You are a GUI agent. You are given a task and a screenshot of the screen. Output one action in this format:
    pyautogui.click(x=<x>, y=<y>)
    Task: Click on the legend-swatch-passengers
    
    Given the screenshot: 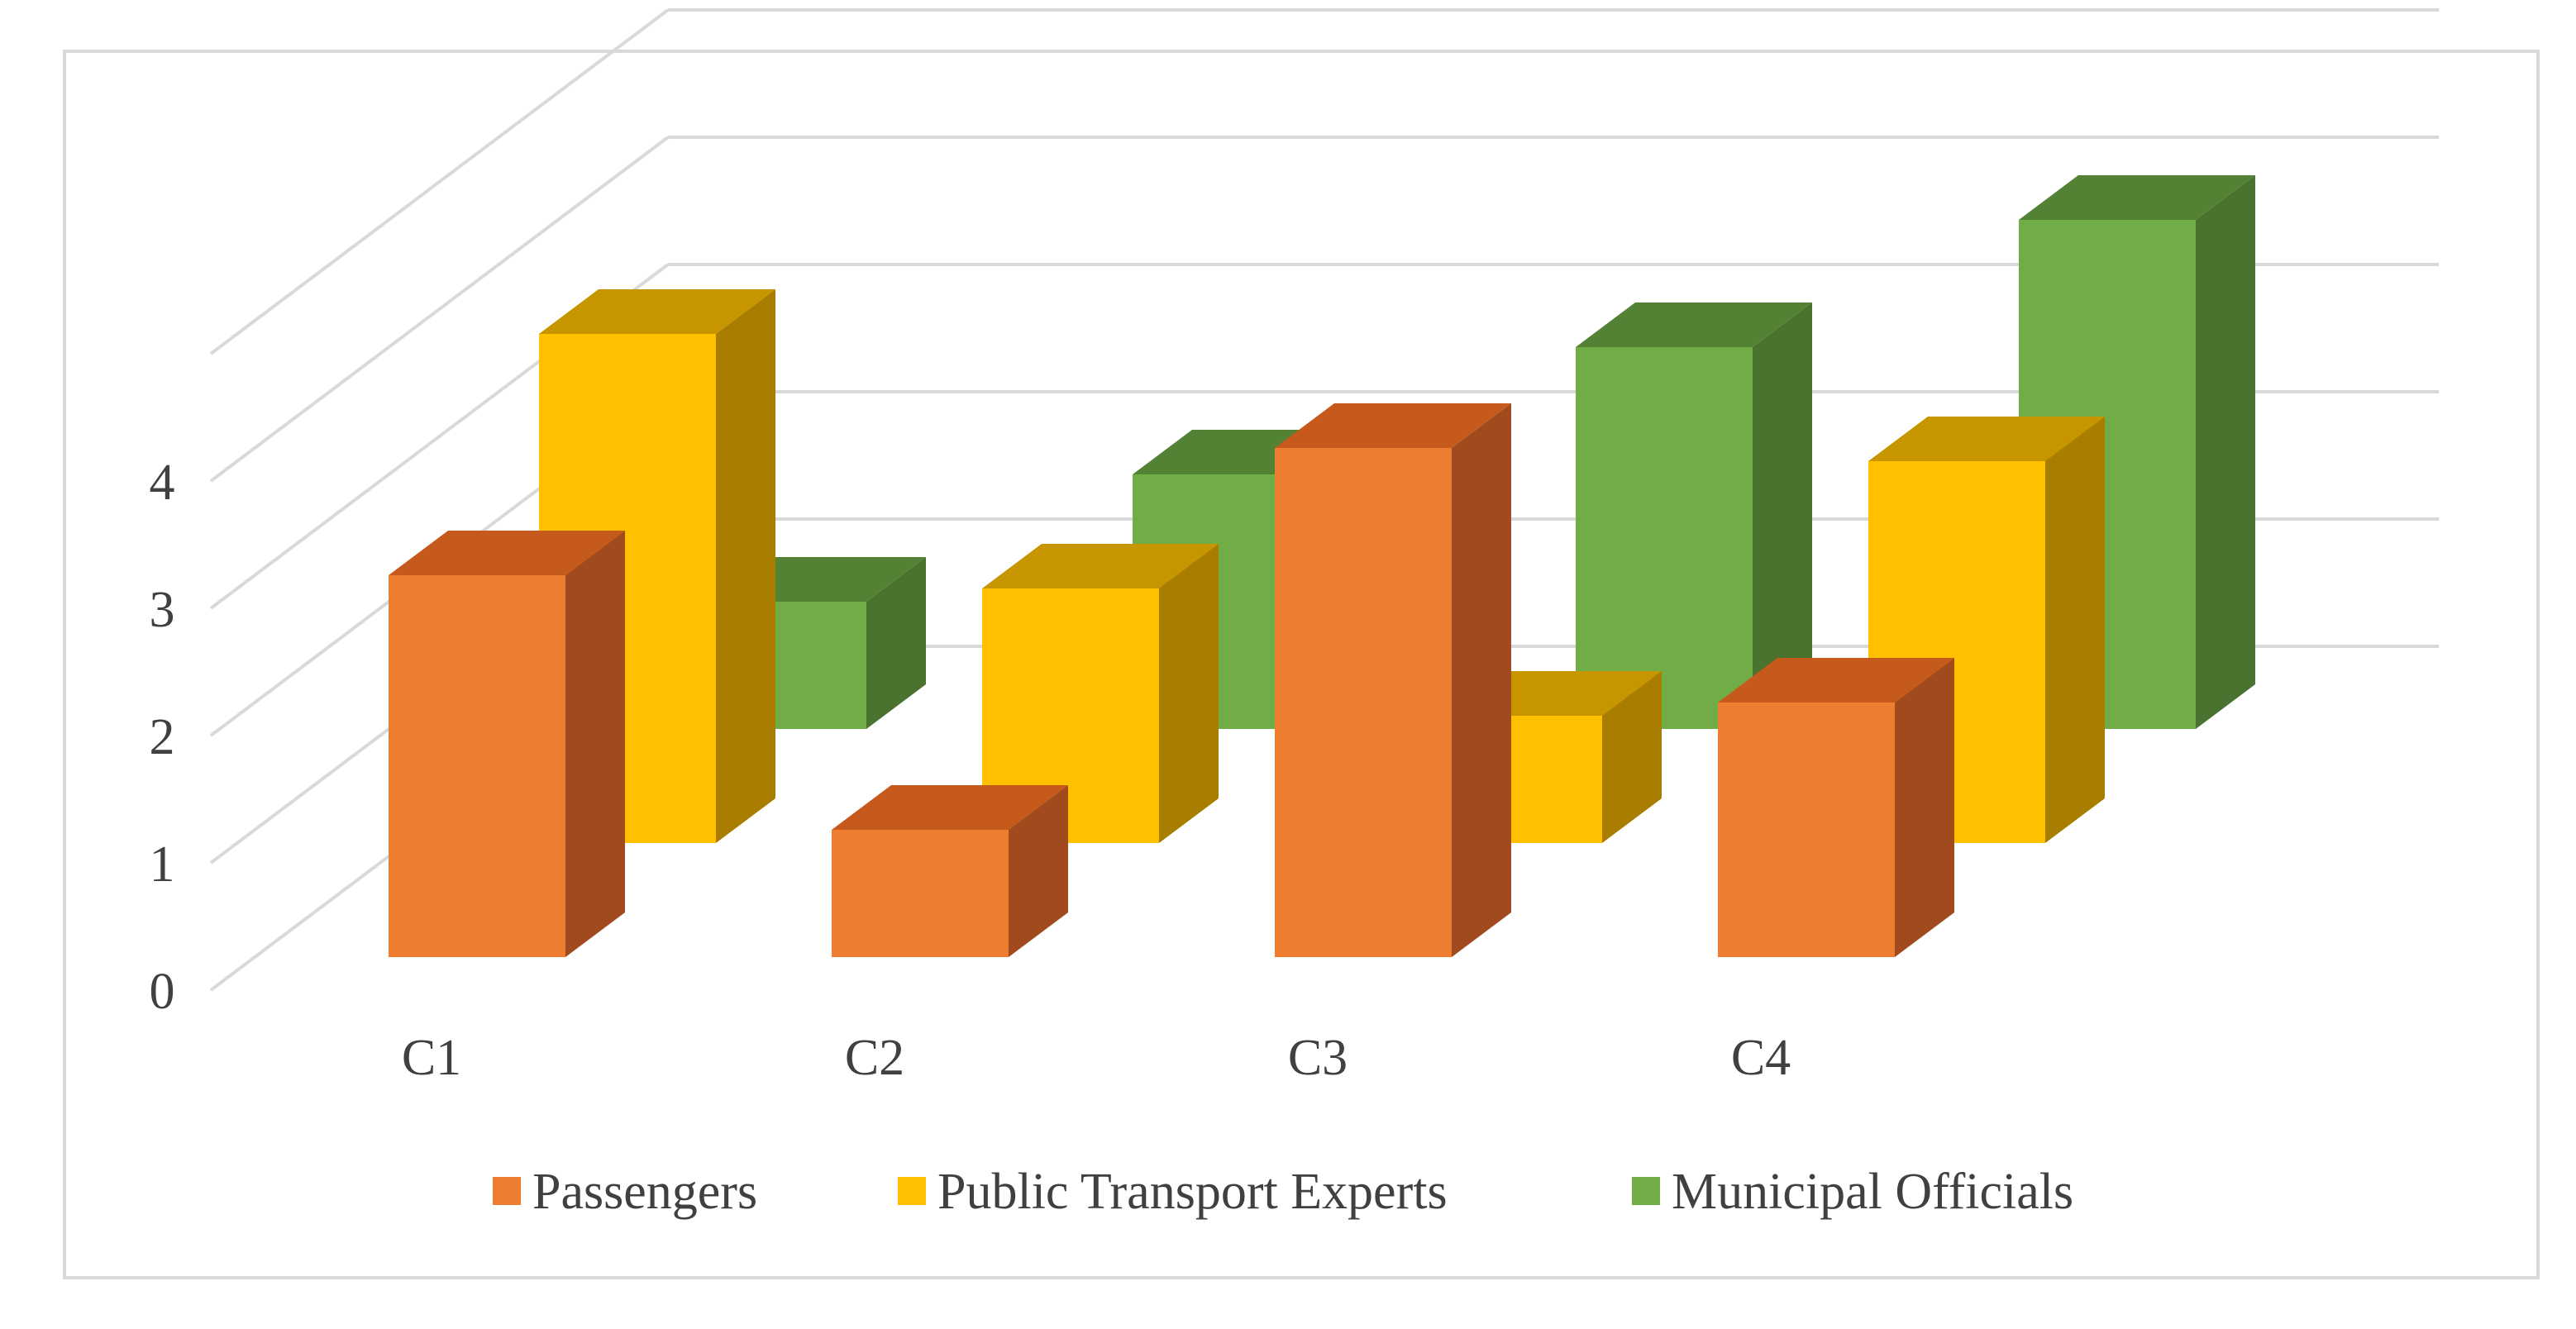 What is the action you would take?
    pyautogui.click(x=507, y=1191)
    